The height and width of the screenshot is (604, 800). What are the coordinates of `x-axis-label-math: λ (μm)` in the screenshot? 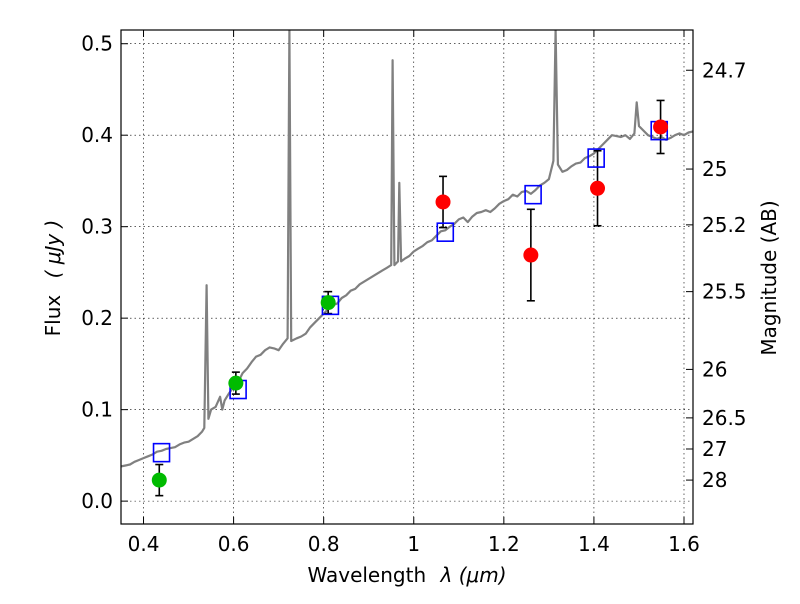 It's located at (473, 575).